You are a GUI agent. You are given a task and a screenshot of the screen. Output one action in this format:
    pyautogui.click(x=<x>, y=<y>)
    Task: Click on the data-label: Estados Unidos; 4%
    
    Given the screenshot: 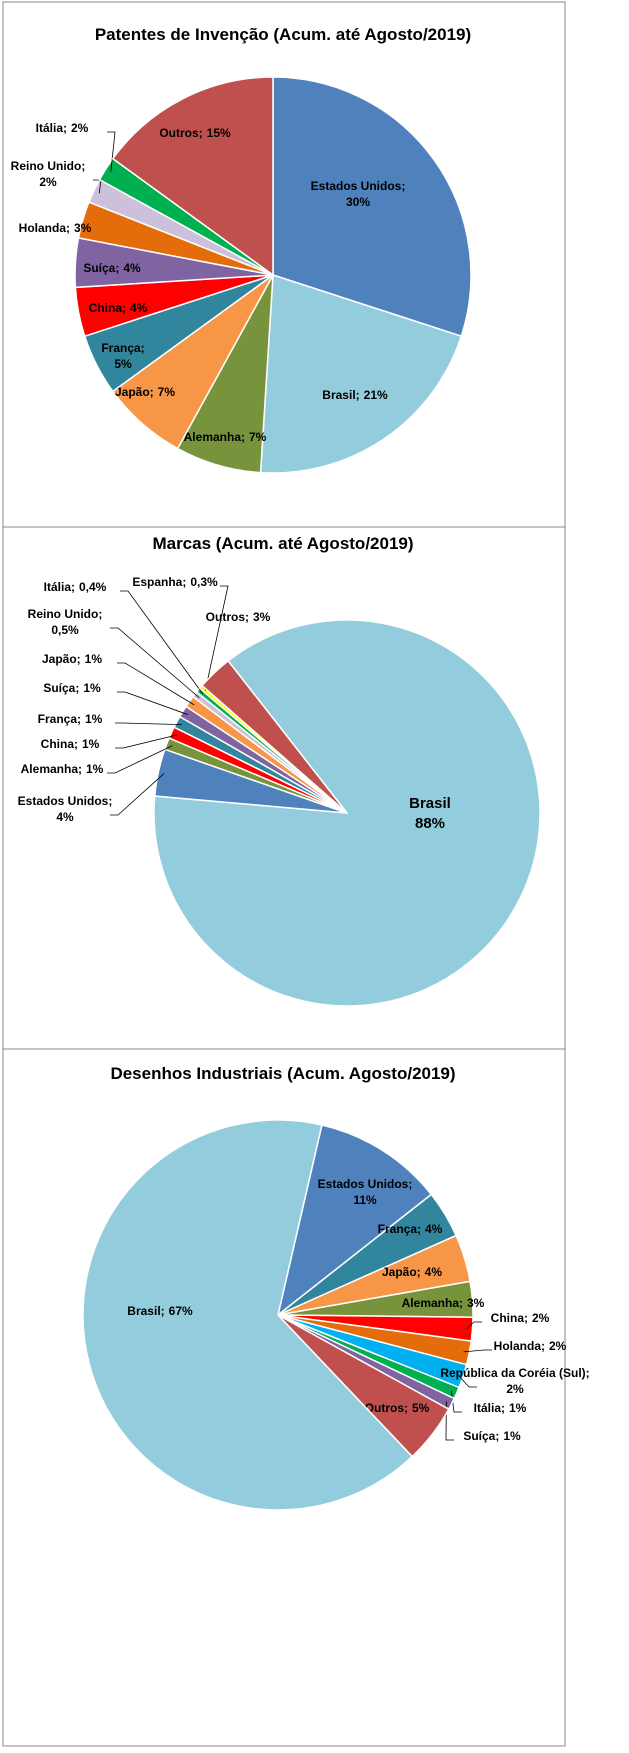 What is the action you would take?
    pyautogui.click(x=65, y=809)
    